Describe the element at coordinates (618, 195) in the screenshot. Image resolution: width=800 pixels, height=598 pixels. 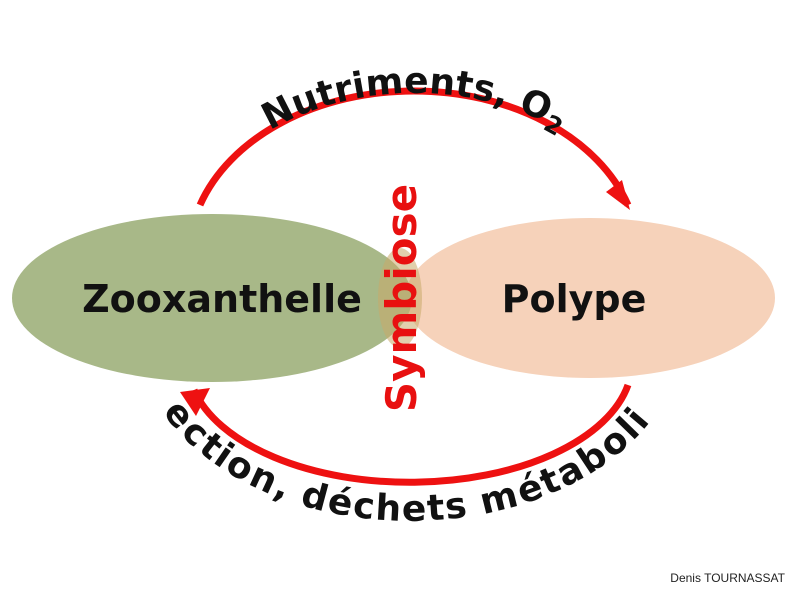
I see `top-arrow-head` at that location.